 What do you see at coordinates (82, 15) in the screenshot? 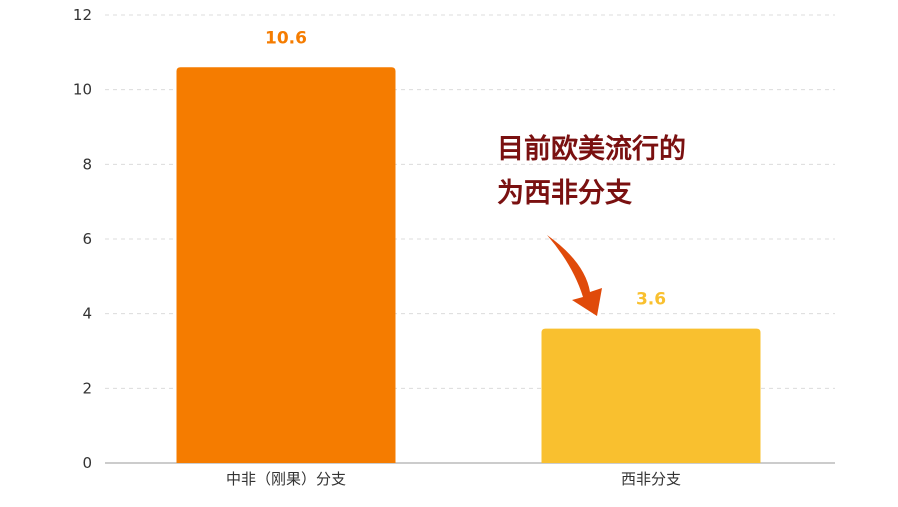
I see `y-tick-label: 12` at bounding box center [82, 15].